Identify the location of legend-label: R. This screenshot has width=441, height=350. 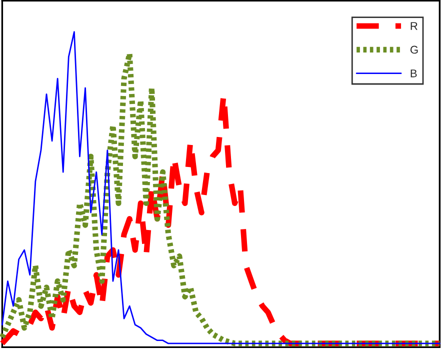
(414, 26).